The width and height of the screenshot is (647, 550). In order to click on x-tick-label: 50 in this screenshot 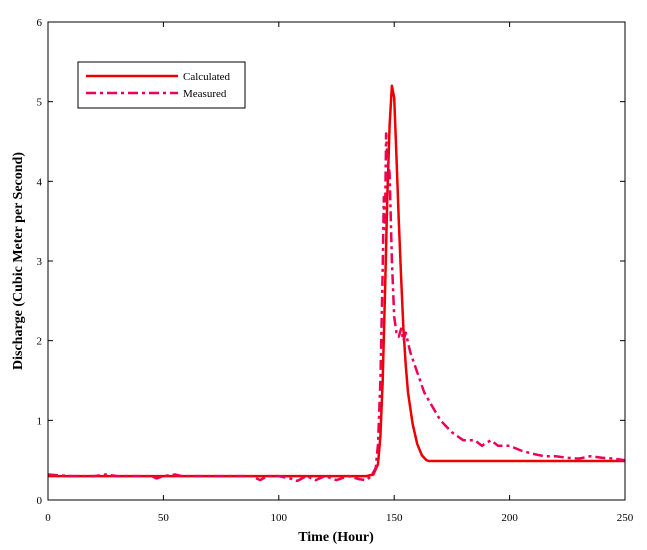, I will do `click(164, 518)`.